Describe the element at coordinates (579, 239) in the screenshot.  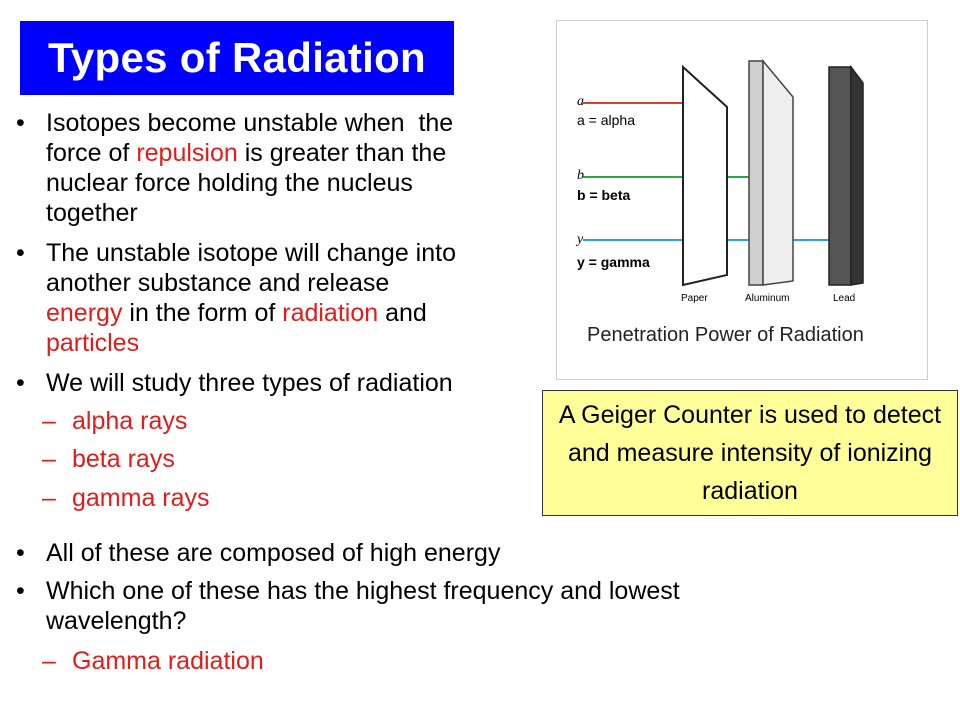
I see `gamma-symbol: y` at that location.